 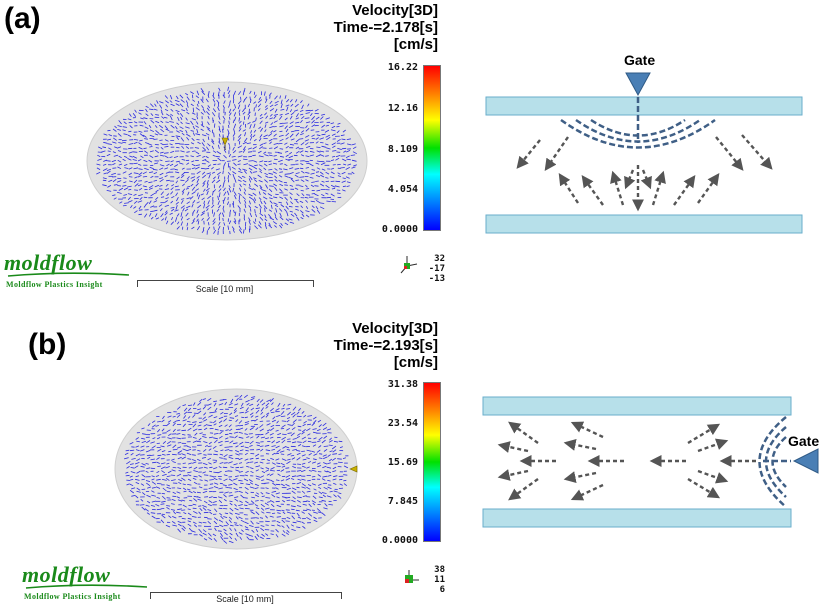 What do you see at coordinates (402, 423) in the screenshot?
I see `panel-b-tick-2: 23.54` at bounding box center [402, 423].